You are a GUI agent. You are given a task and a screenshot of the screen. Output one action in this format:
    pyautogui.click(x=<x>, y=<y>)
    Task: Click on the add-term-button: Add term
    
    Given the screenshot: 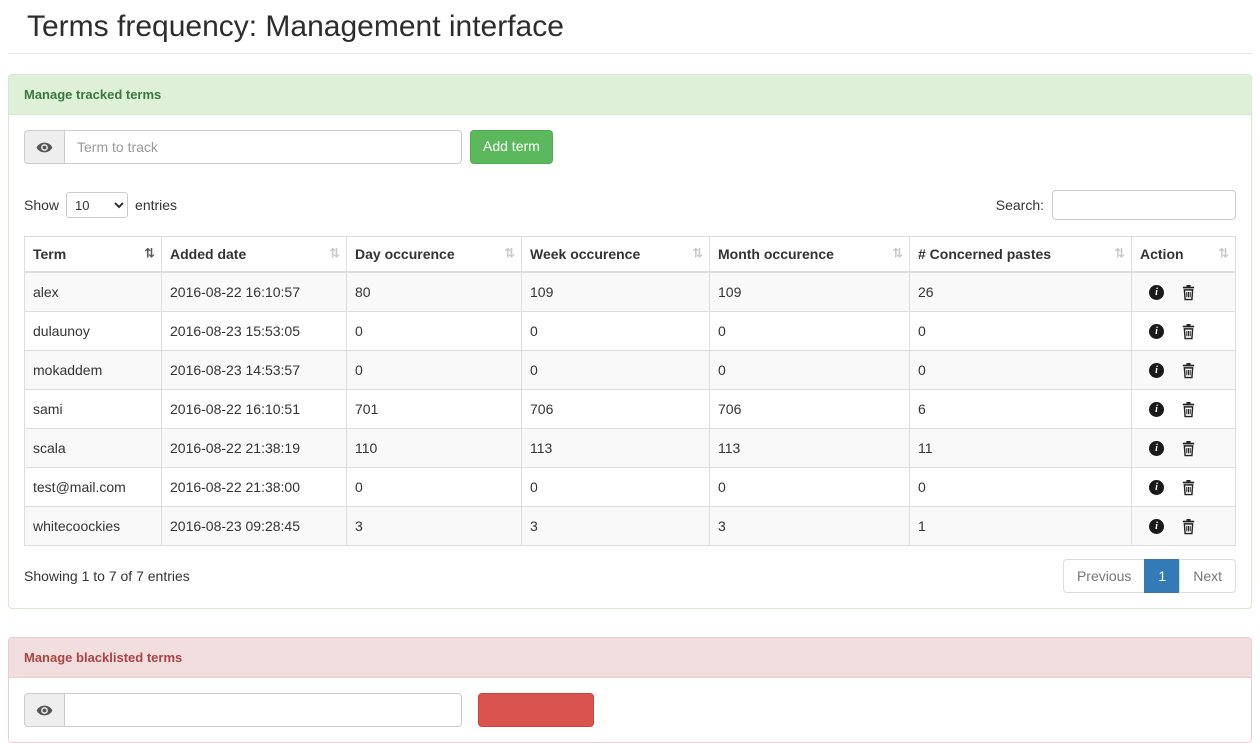 What is the action you would take?
    pyautogui.click(x=511, y=147)
    